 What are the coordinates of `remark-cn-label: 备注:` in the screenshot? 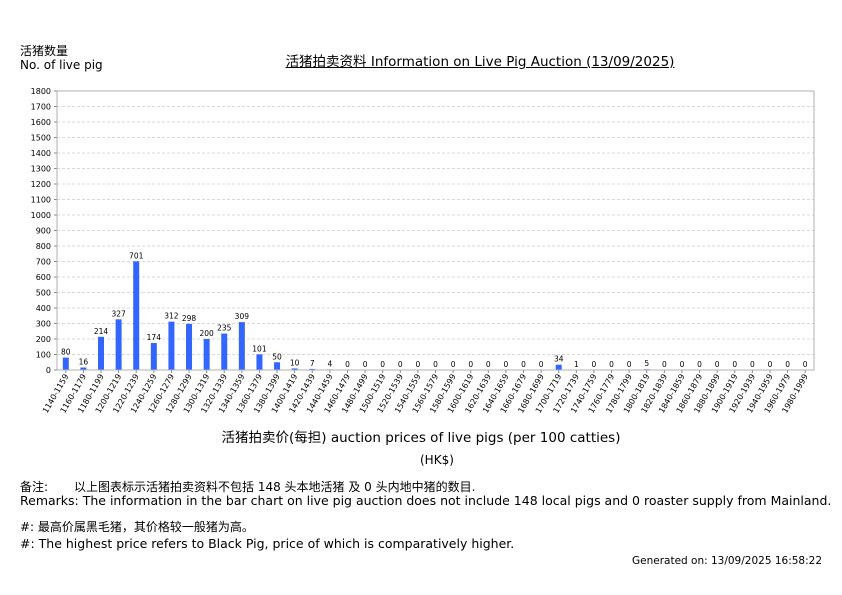 It's located at (34, 487).